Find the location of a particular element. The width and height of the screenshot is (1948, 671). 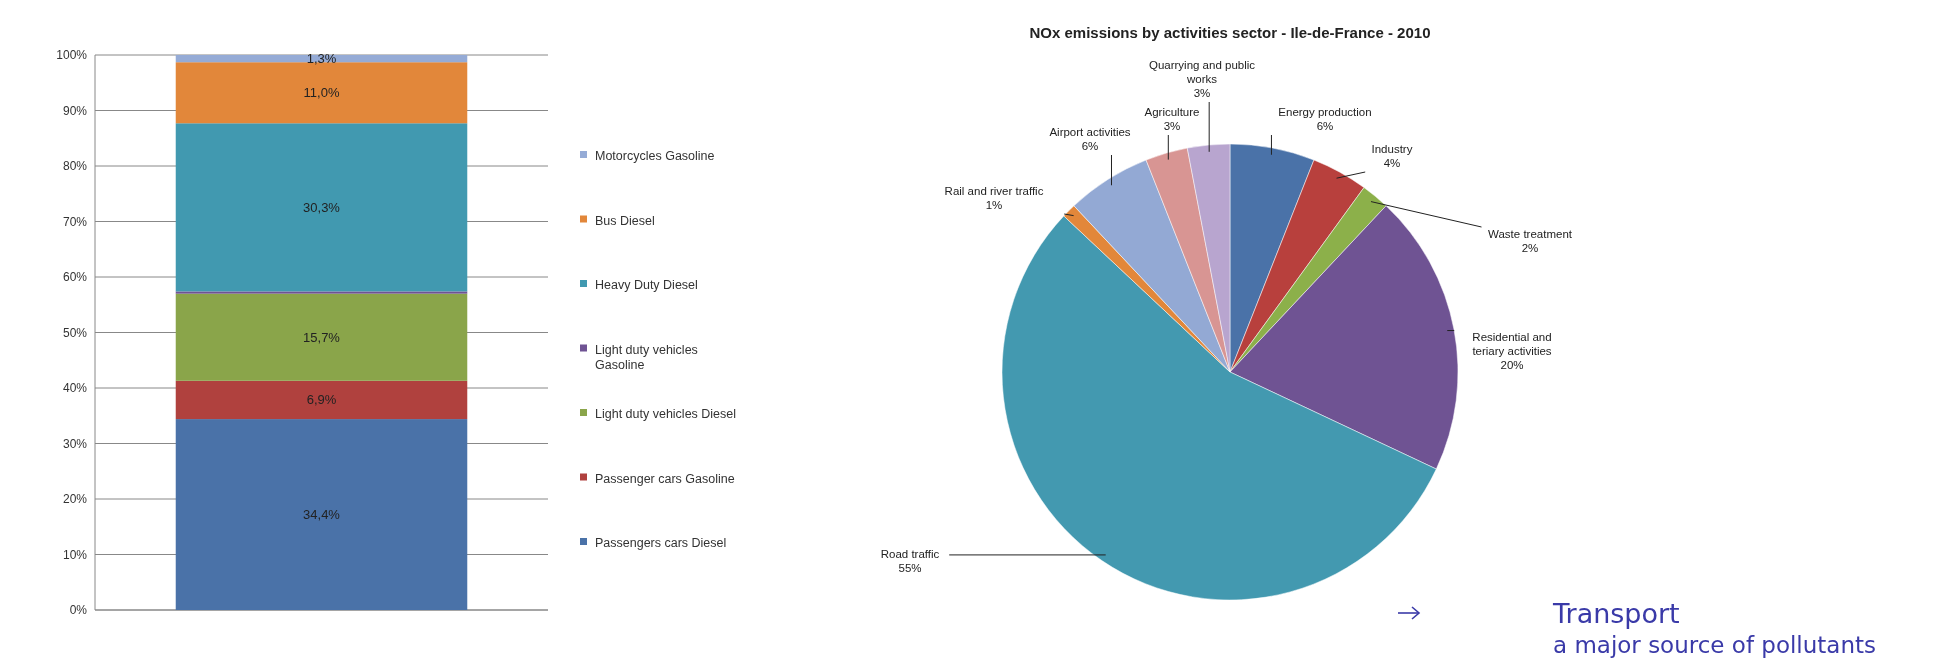

data-label: 1,3% is located at coordinates (321, 59).